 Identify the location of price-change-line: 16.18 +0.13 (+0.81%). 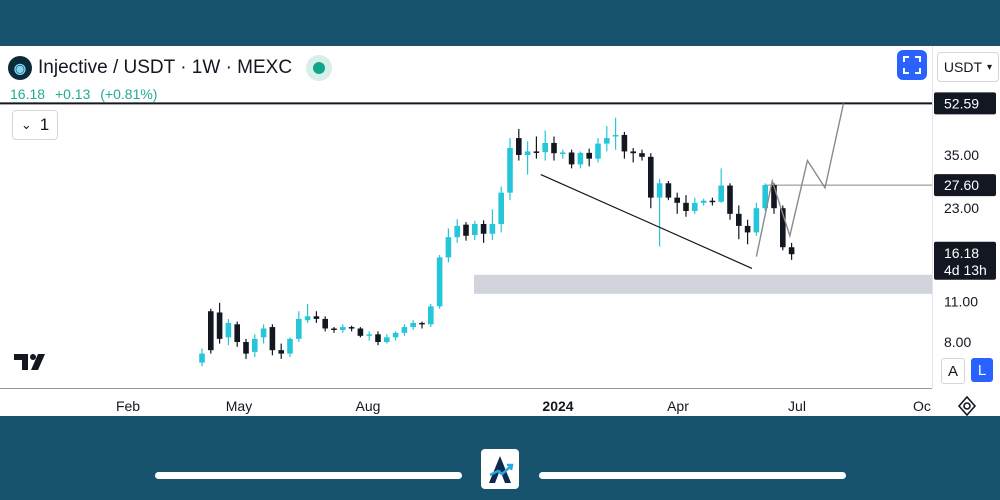
(86, 94).